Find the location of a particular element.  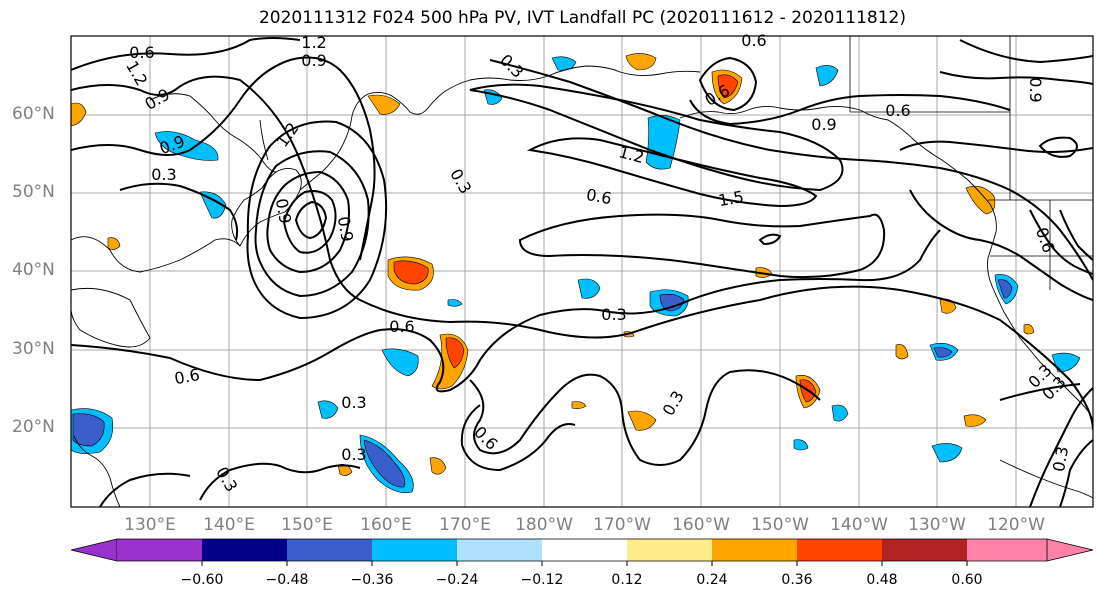

colorbar-tick-label: −0.12 is located at coordinates (542, 580).